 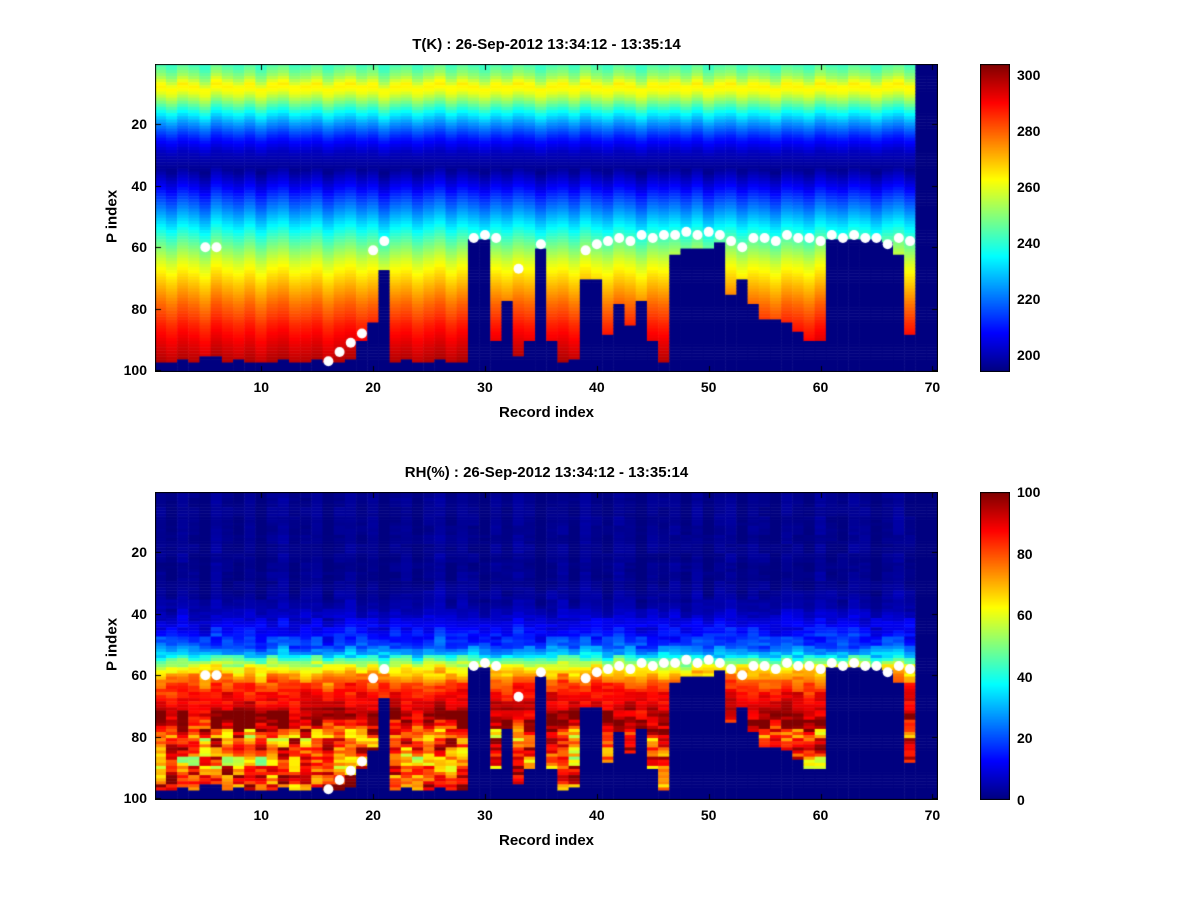 What do you see at coordinates (1029, 355) in the screenshot?
I see `colorbar-tick-label: 200` at bounding box center [1029, 355].